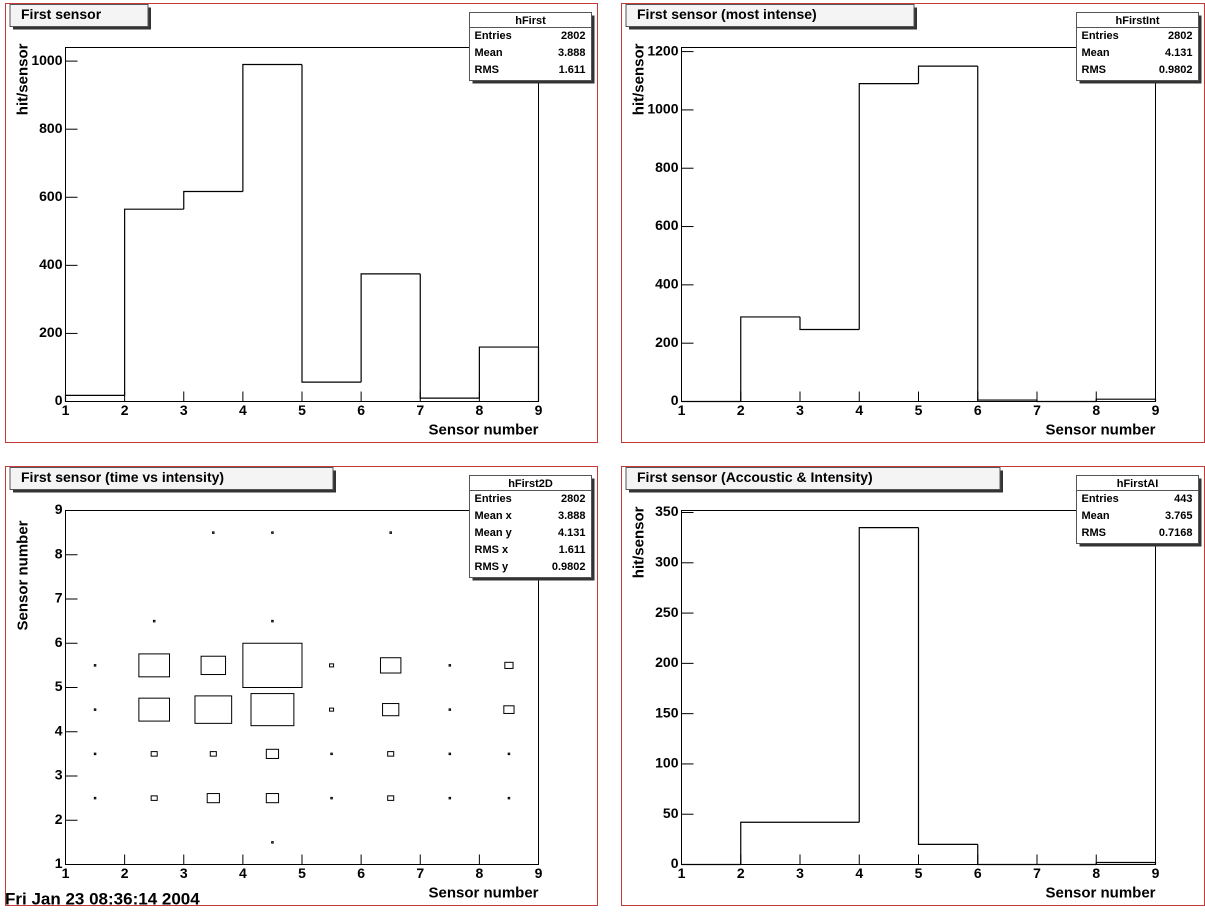  I want to click on stats-label: RMS x, so click(492, 550).